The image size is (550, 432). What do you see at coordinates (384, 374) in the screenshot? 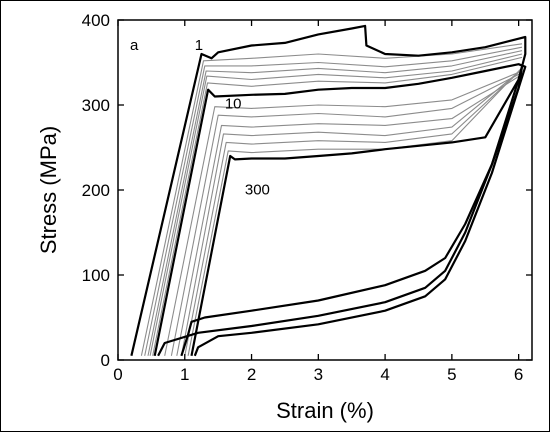
I see `x-tick-label: 4` at bounding box center [384, 374].